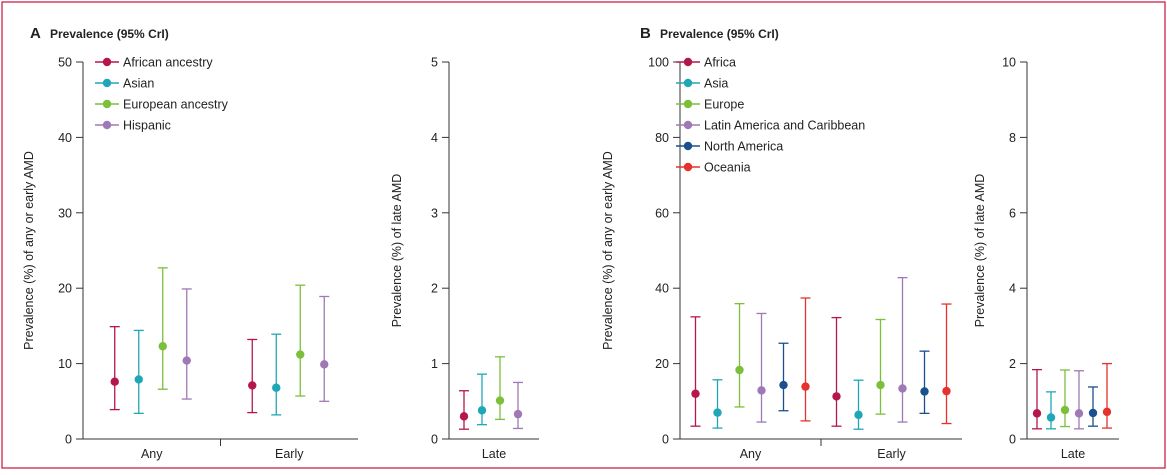  I want to click on legend-item: Asian, so click(124, 84).